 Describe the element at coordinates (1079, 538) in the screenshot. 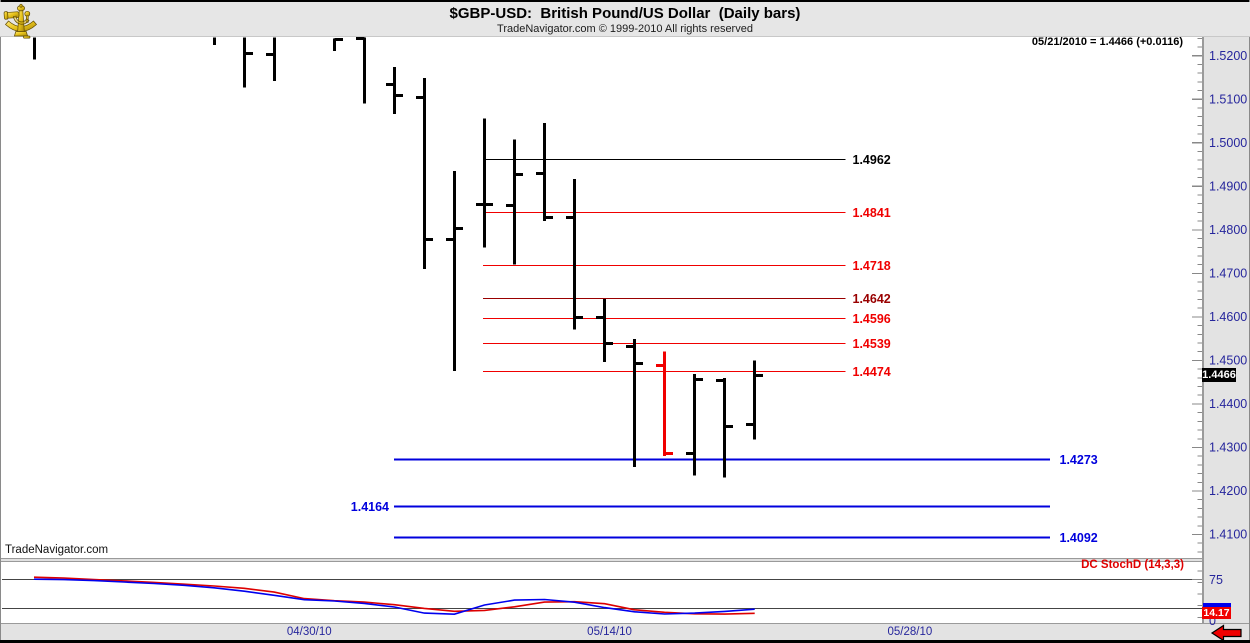

I see `level-price-label: 1.4092` at that location.